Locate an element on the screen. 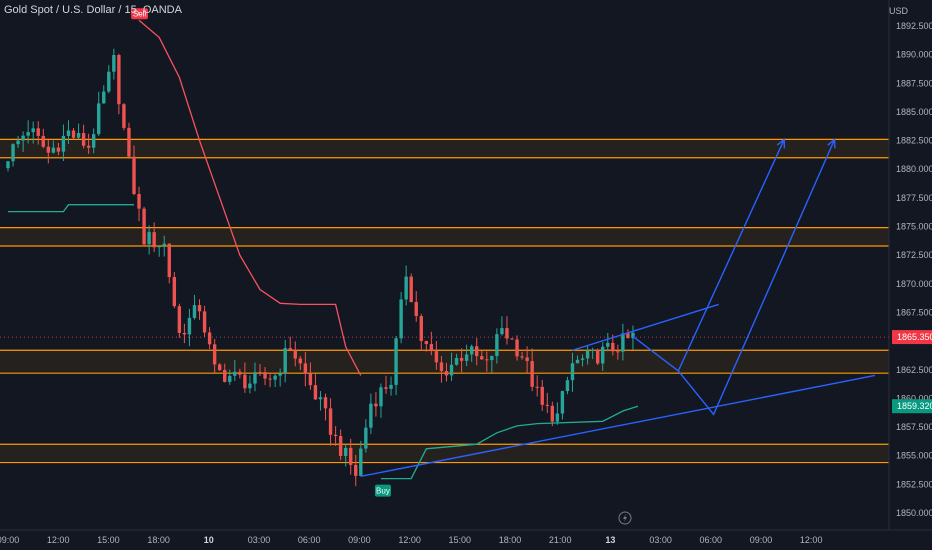  symbol-title: Gold Spot / U.S. Dollar is located at coordinates (60, 10).